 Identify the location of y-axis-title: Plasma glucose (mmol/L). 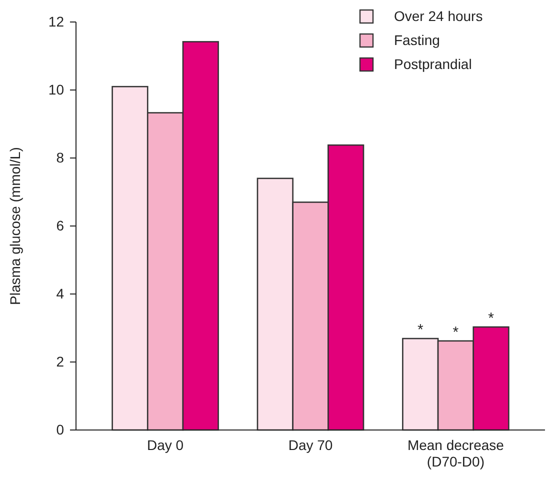
(15, 226).